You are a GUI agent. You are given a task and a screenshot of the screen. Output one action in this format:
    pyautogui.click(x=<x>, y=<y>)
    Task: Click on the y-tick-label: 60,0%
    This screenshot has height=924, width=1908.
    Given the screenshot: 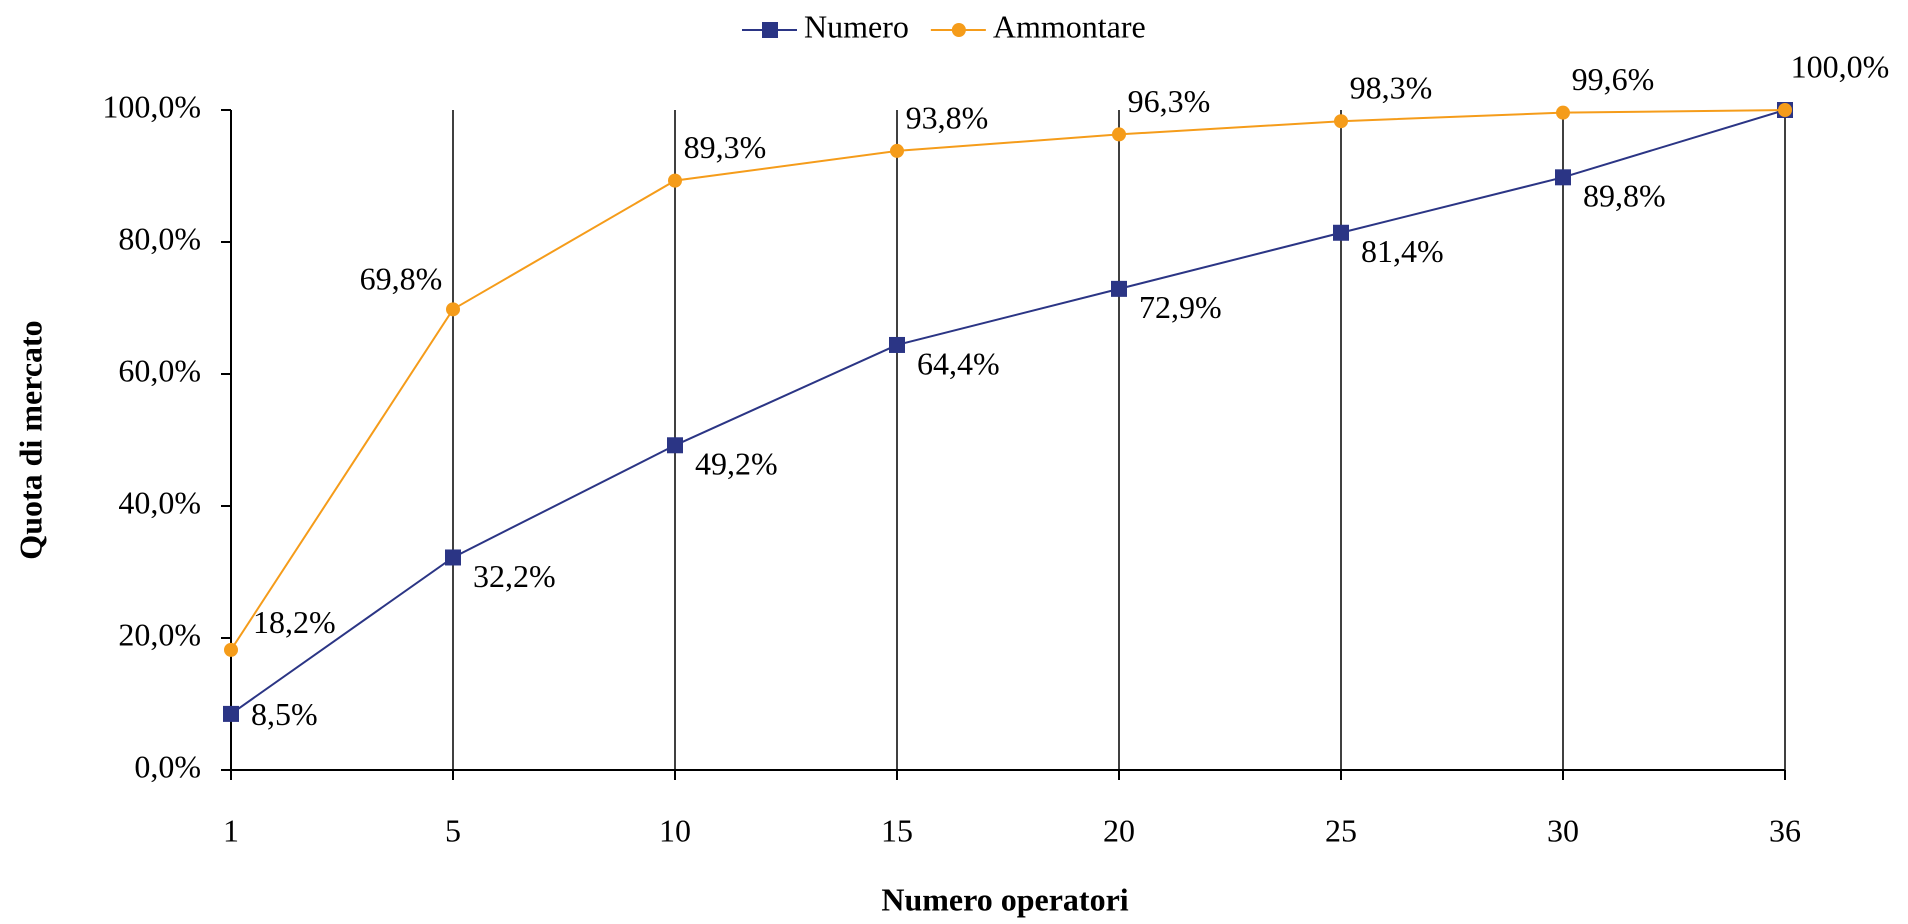 What is the action you would take?
    pyautogui.click(x=159, y=370)
    